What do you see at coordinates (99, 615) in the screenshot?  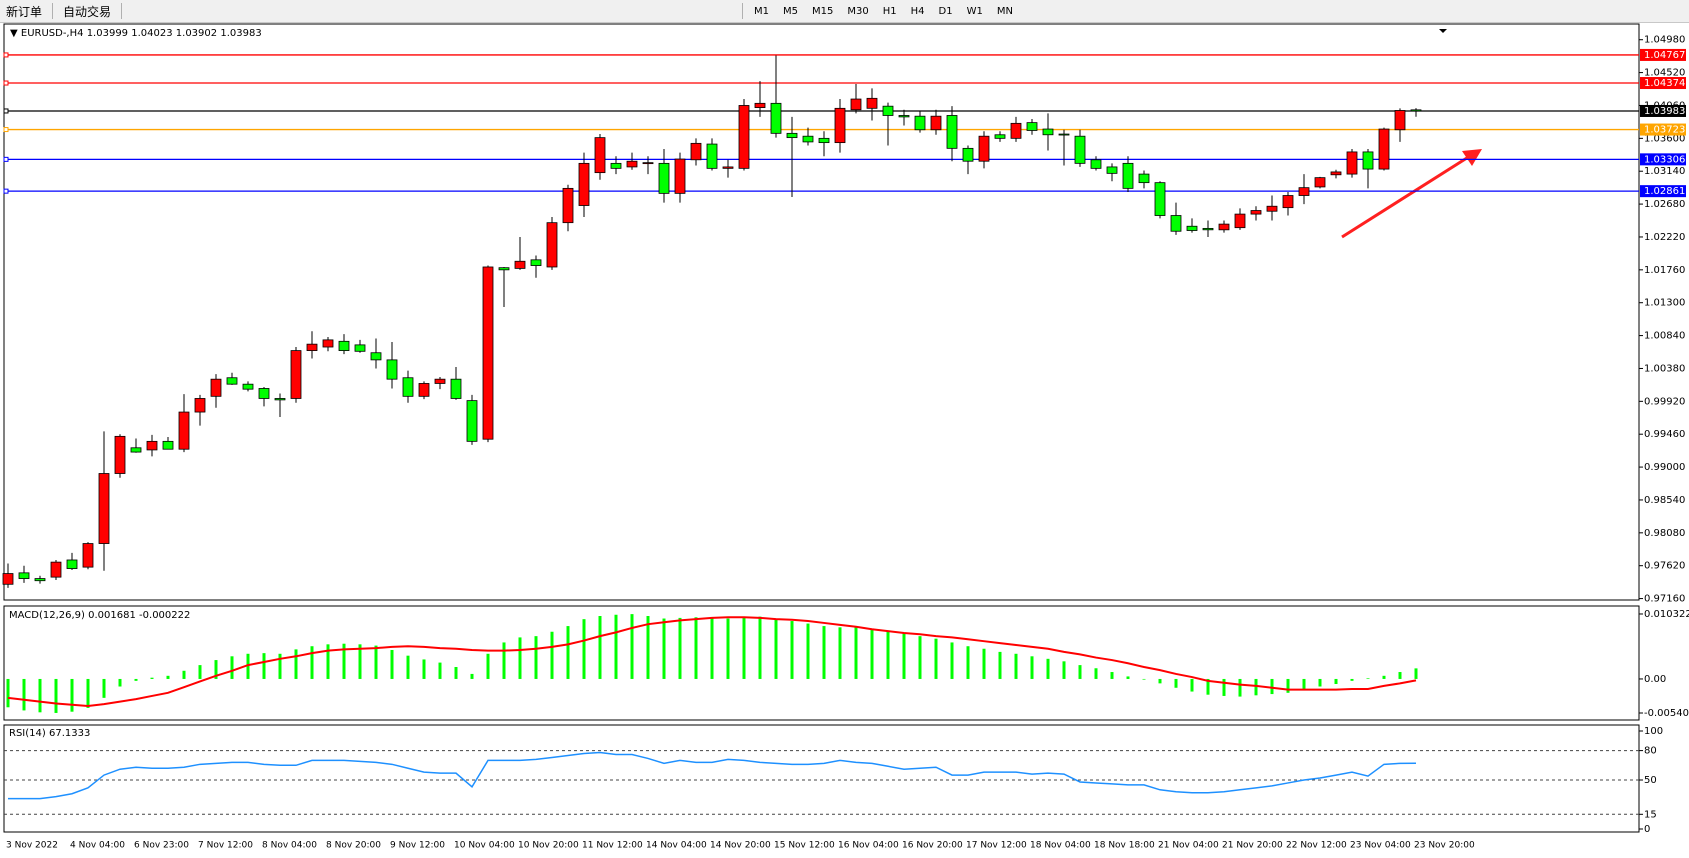 I see `macd-header: MACD(12,26,9) 0.001681 -0.000222` at bounding box center [99, 615].